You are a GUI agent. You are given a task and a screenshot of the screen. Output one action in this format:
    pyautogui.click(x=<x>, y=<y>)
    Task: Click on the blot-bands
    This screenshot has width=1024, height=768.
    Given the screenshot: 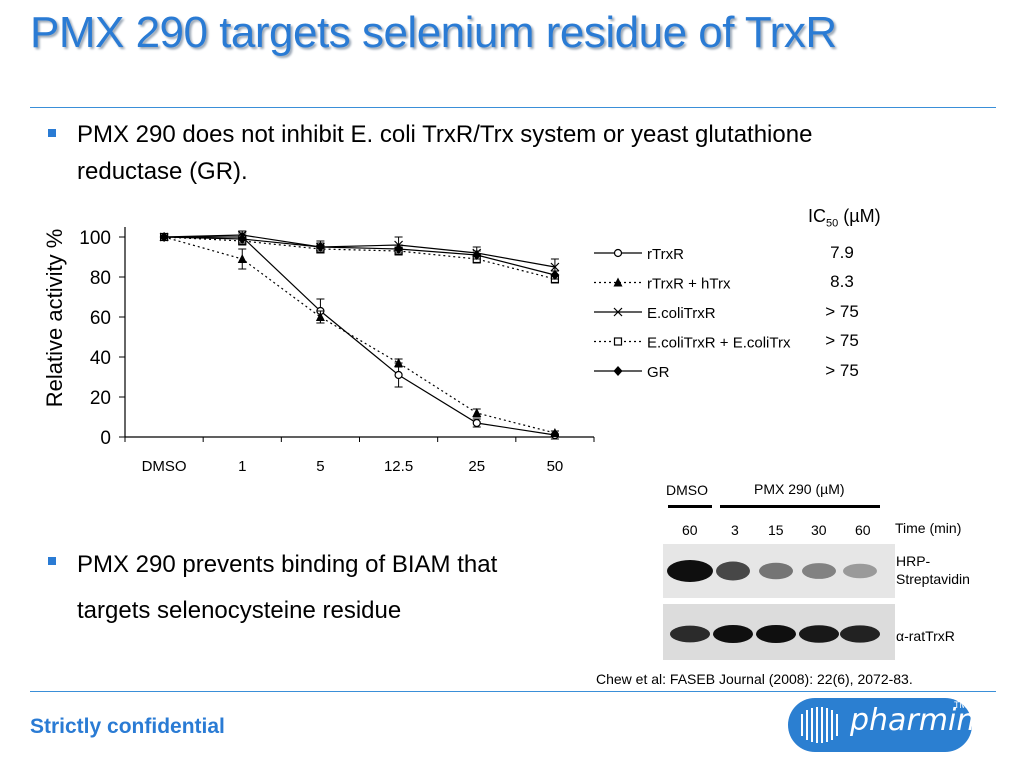 What is the action you would take?
    pyautogui.click(x=773, y=601)
    